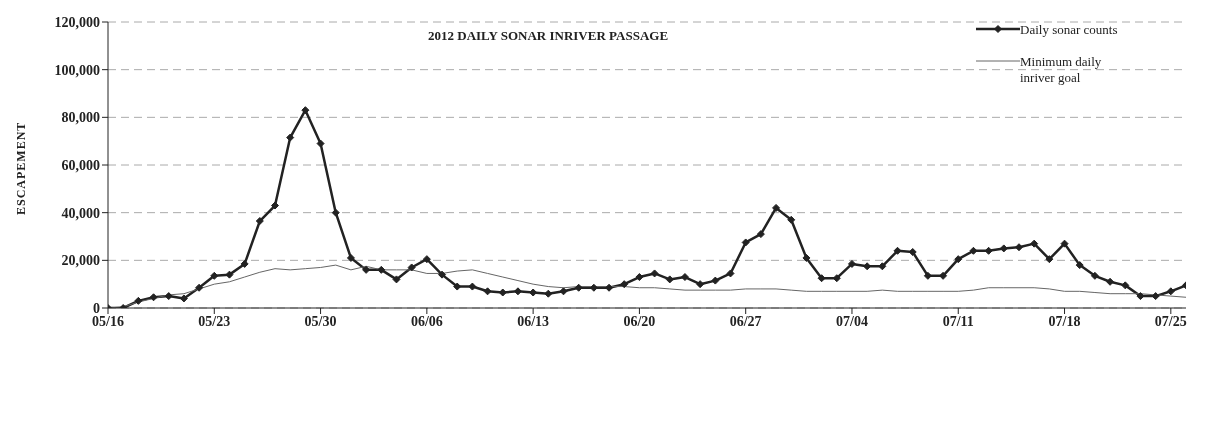 This screenshot has height=434, width=1214. I want to click on x-tick-label: 06/27, so click(745, 321).